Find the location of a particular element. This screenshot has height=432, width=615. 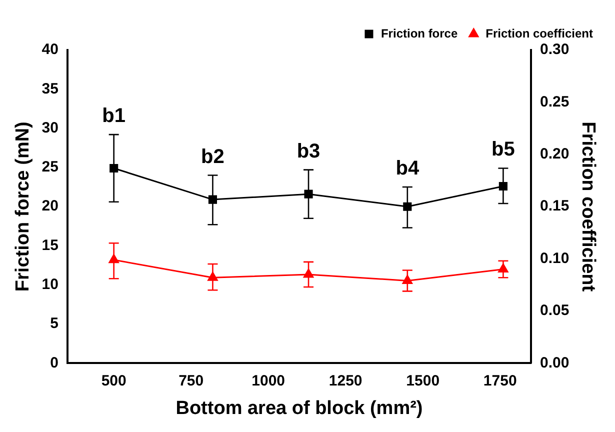

y-tick-label: 15 is located at coordinates (50, 245).